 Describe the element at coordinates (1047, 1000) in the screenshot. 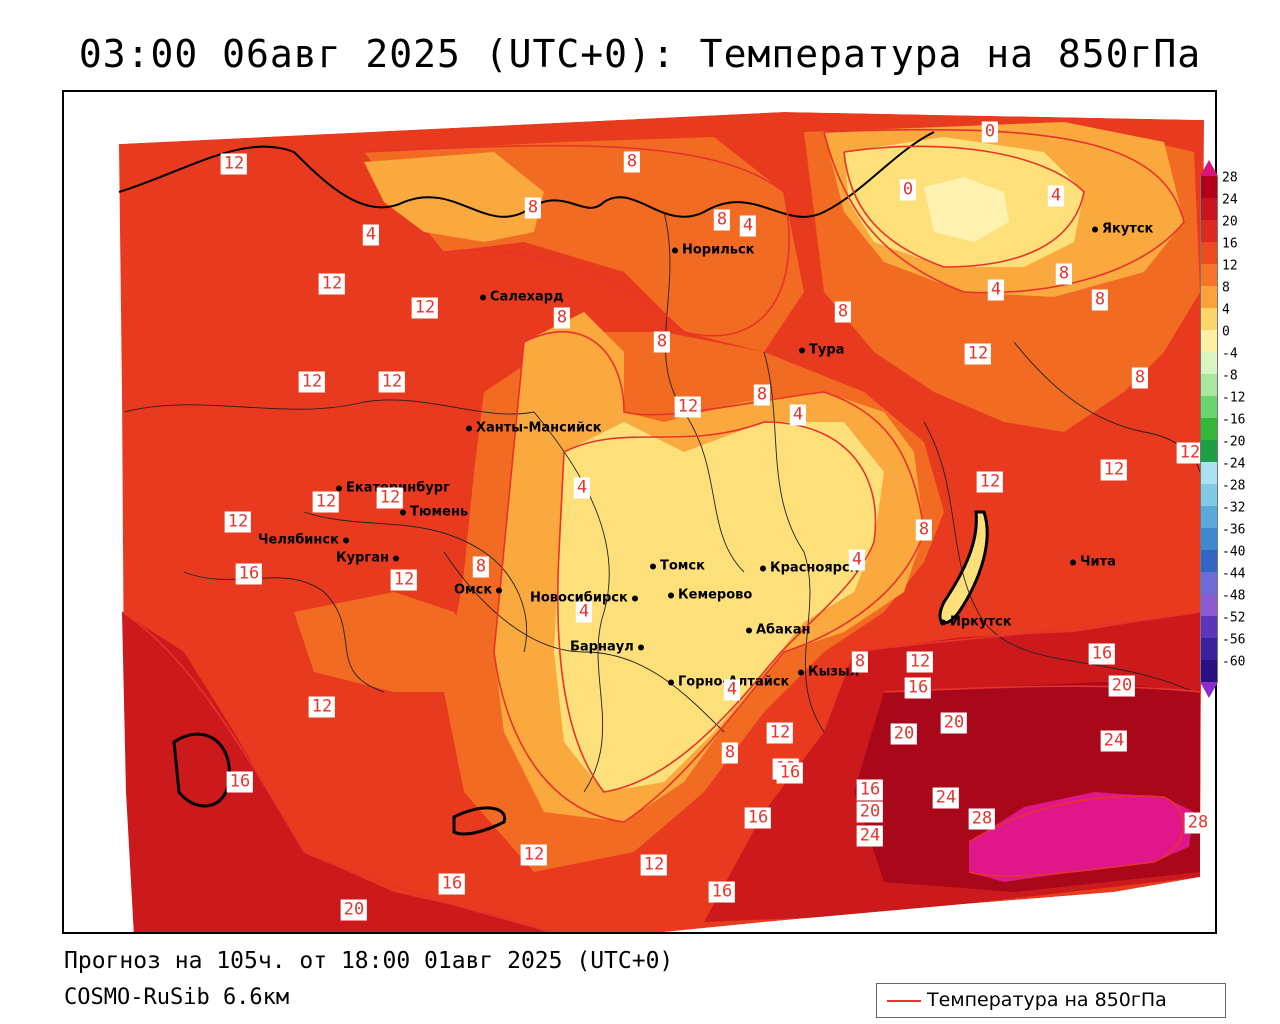

I see `legend-label: Температура на 850гПа` at that location.